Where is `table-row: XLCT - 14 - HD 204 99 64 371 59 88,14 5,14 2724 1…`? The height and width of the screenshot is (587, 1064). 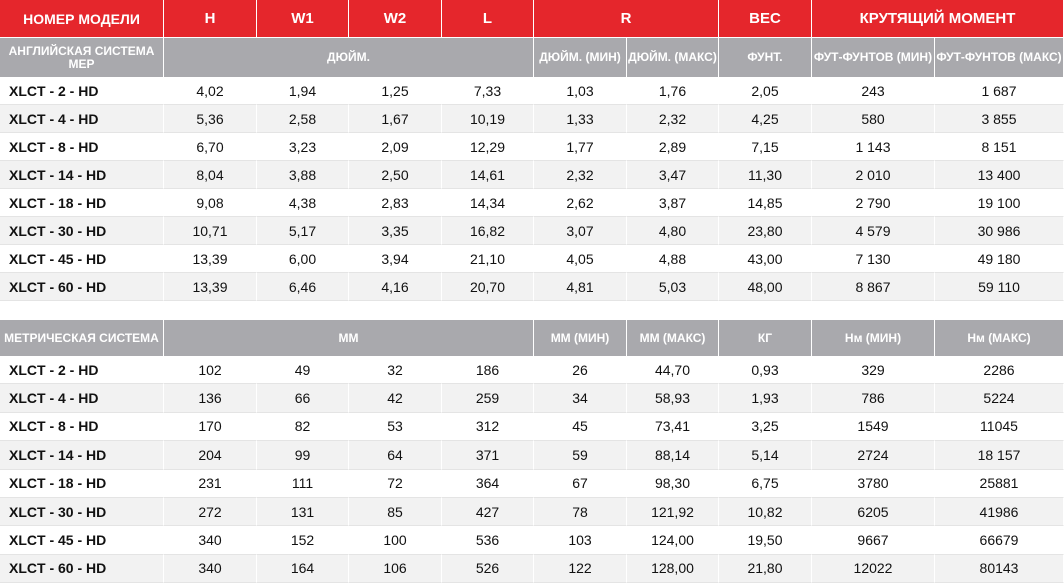
table-row: XLCT - 14 - HD 204 99 64 371 59 88,14 5,14 2724 1… is located at coordinates (532, 455).